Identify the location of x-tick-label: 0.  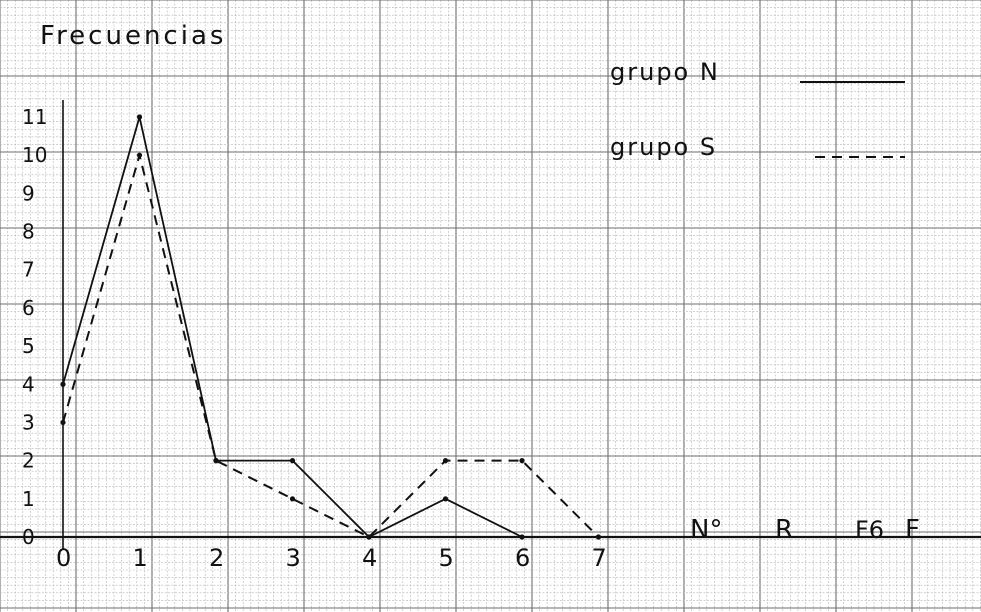
(63, 558).